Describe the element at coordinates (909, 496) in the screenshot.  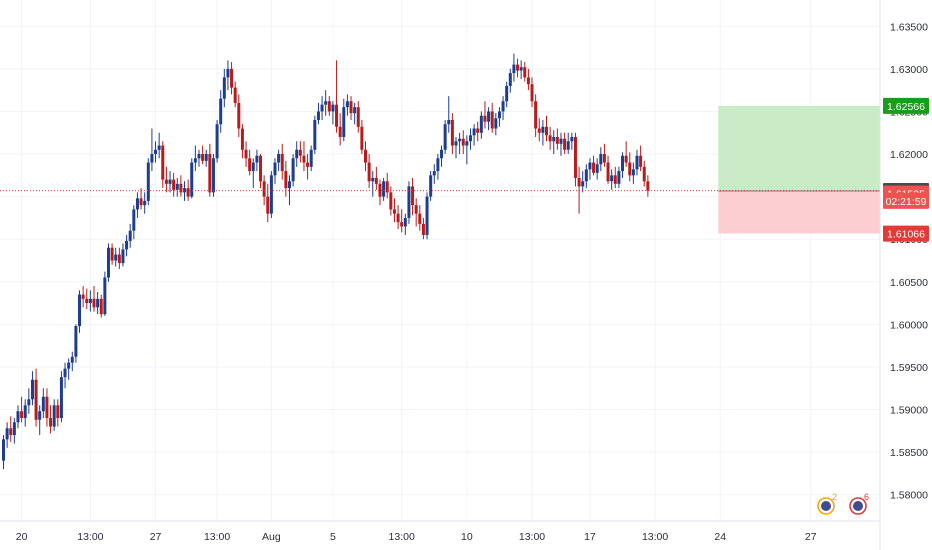
I see `price-tick-label: 1.58000` at that location.